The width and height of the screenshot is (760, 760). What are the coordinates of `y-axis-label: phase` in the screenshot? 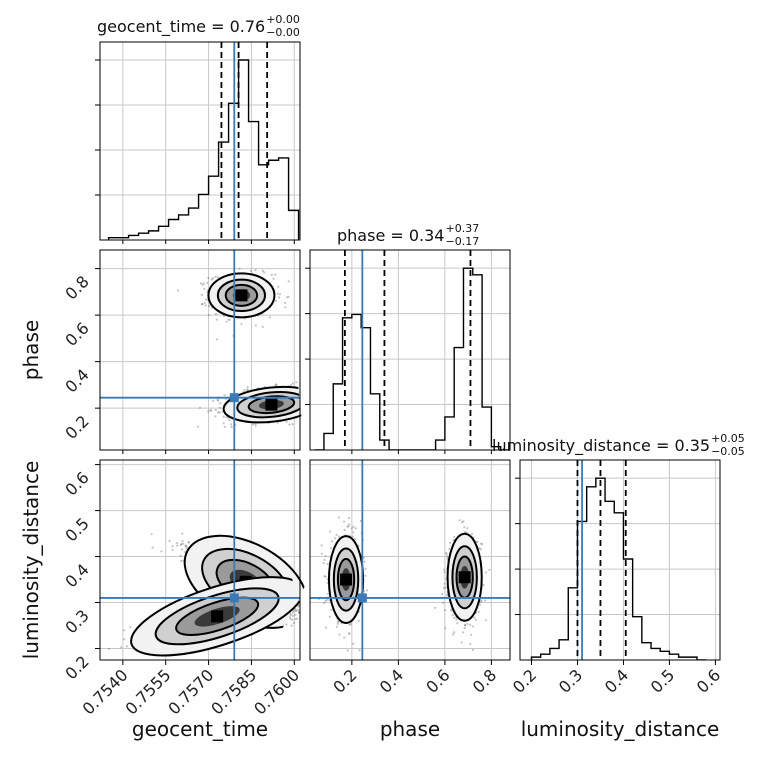 It's located at (31, 350).